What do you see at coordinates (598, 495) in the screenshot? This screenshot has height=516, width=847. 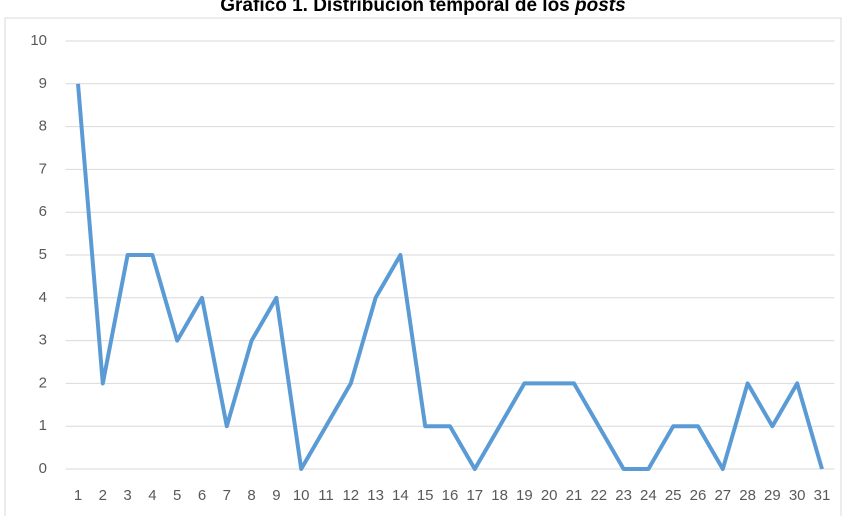 I see `x-tick-label: 22` at bounding box center [598, 495].